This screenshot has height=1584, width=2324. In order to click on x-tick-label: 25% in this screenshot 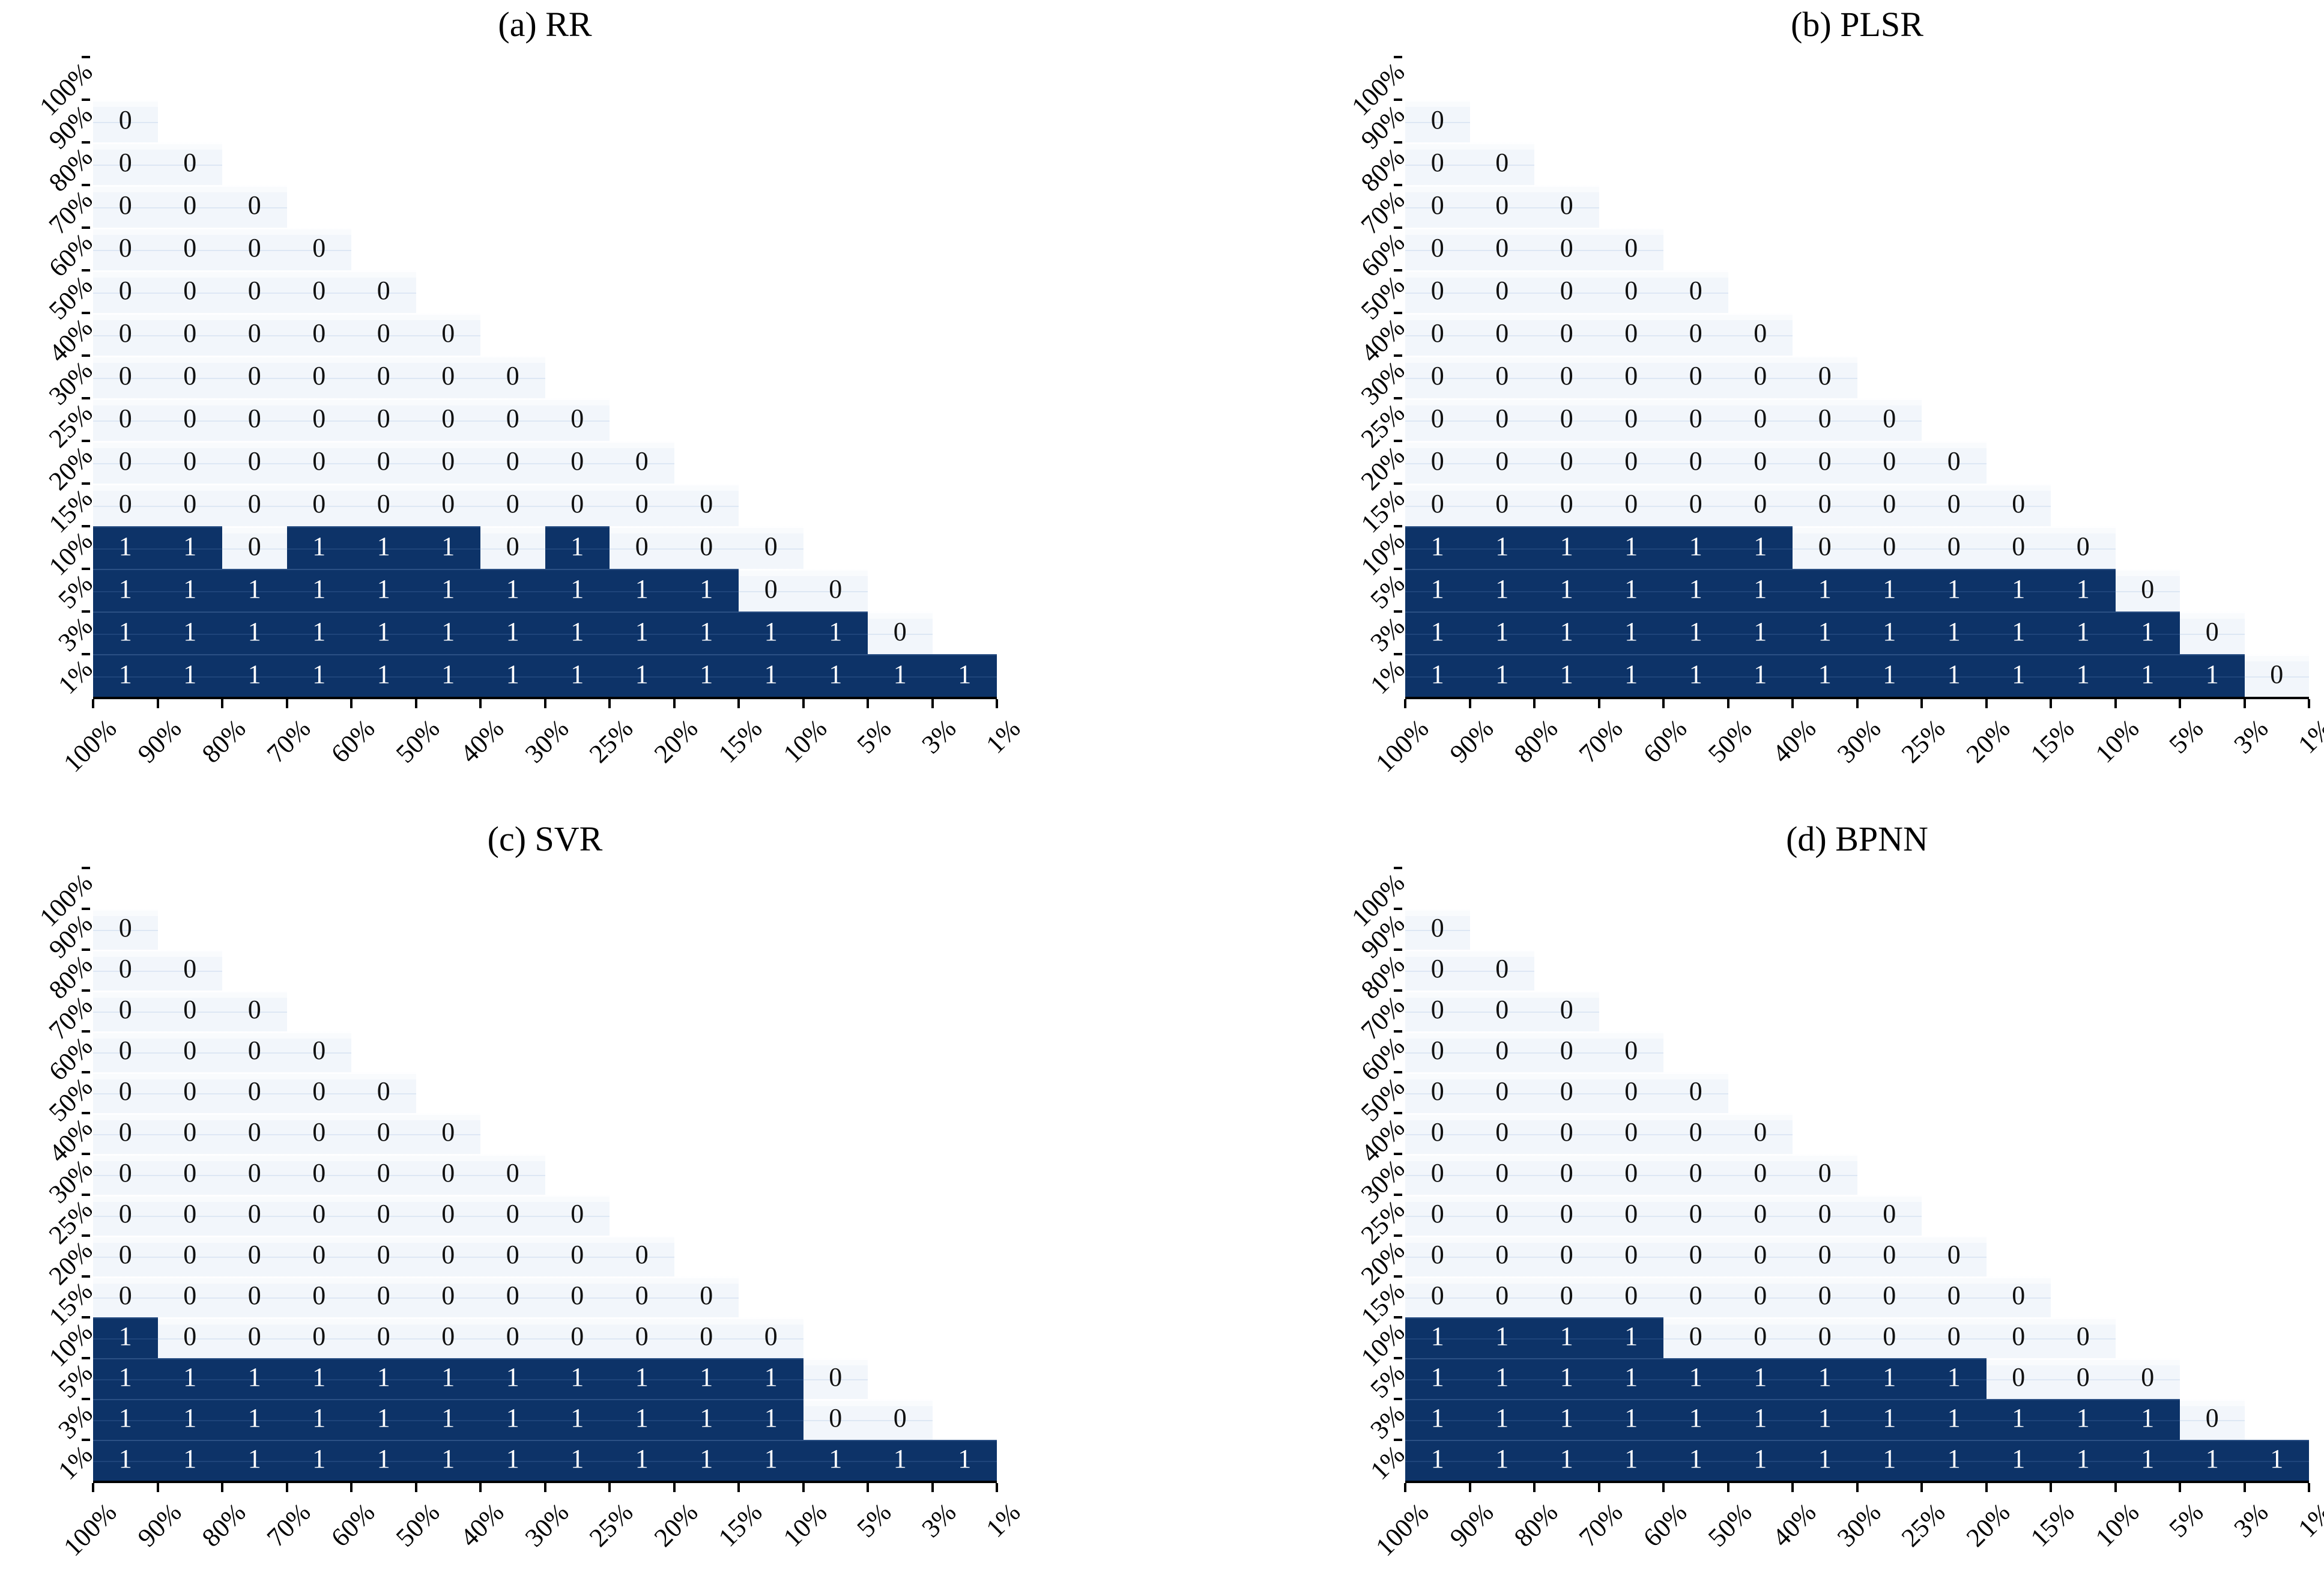, I will do `click(1923, 741)`.